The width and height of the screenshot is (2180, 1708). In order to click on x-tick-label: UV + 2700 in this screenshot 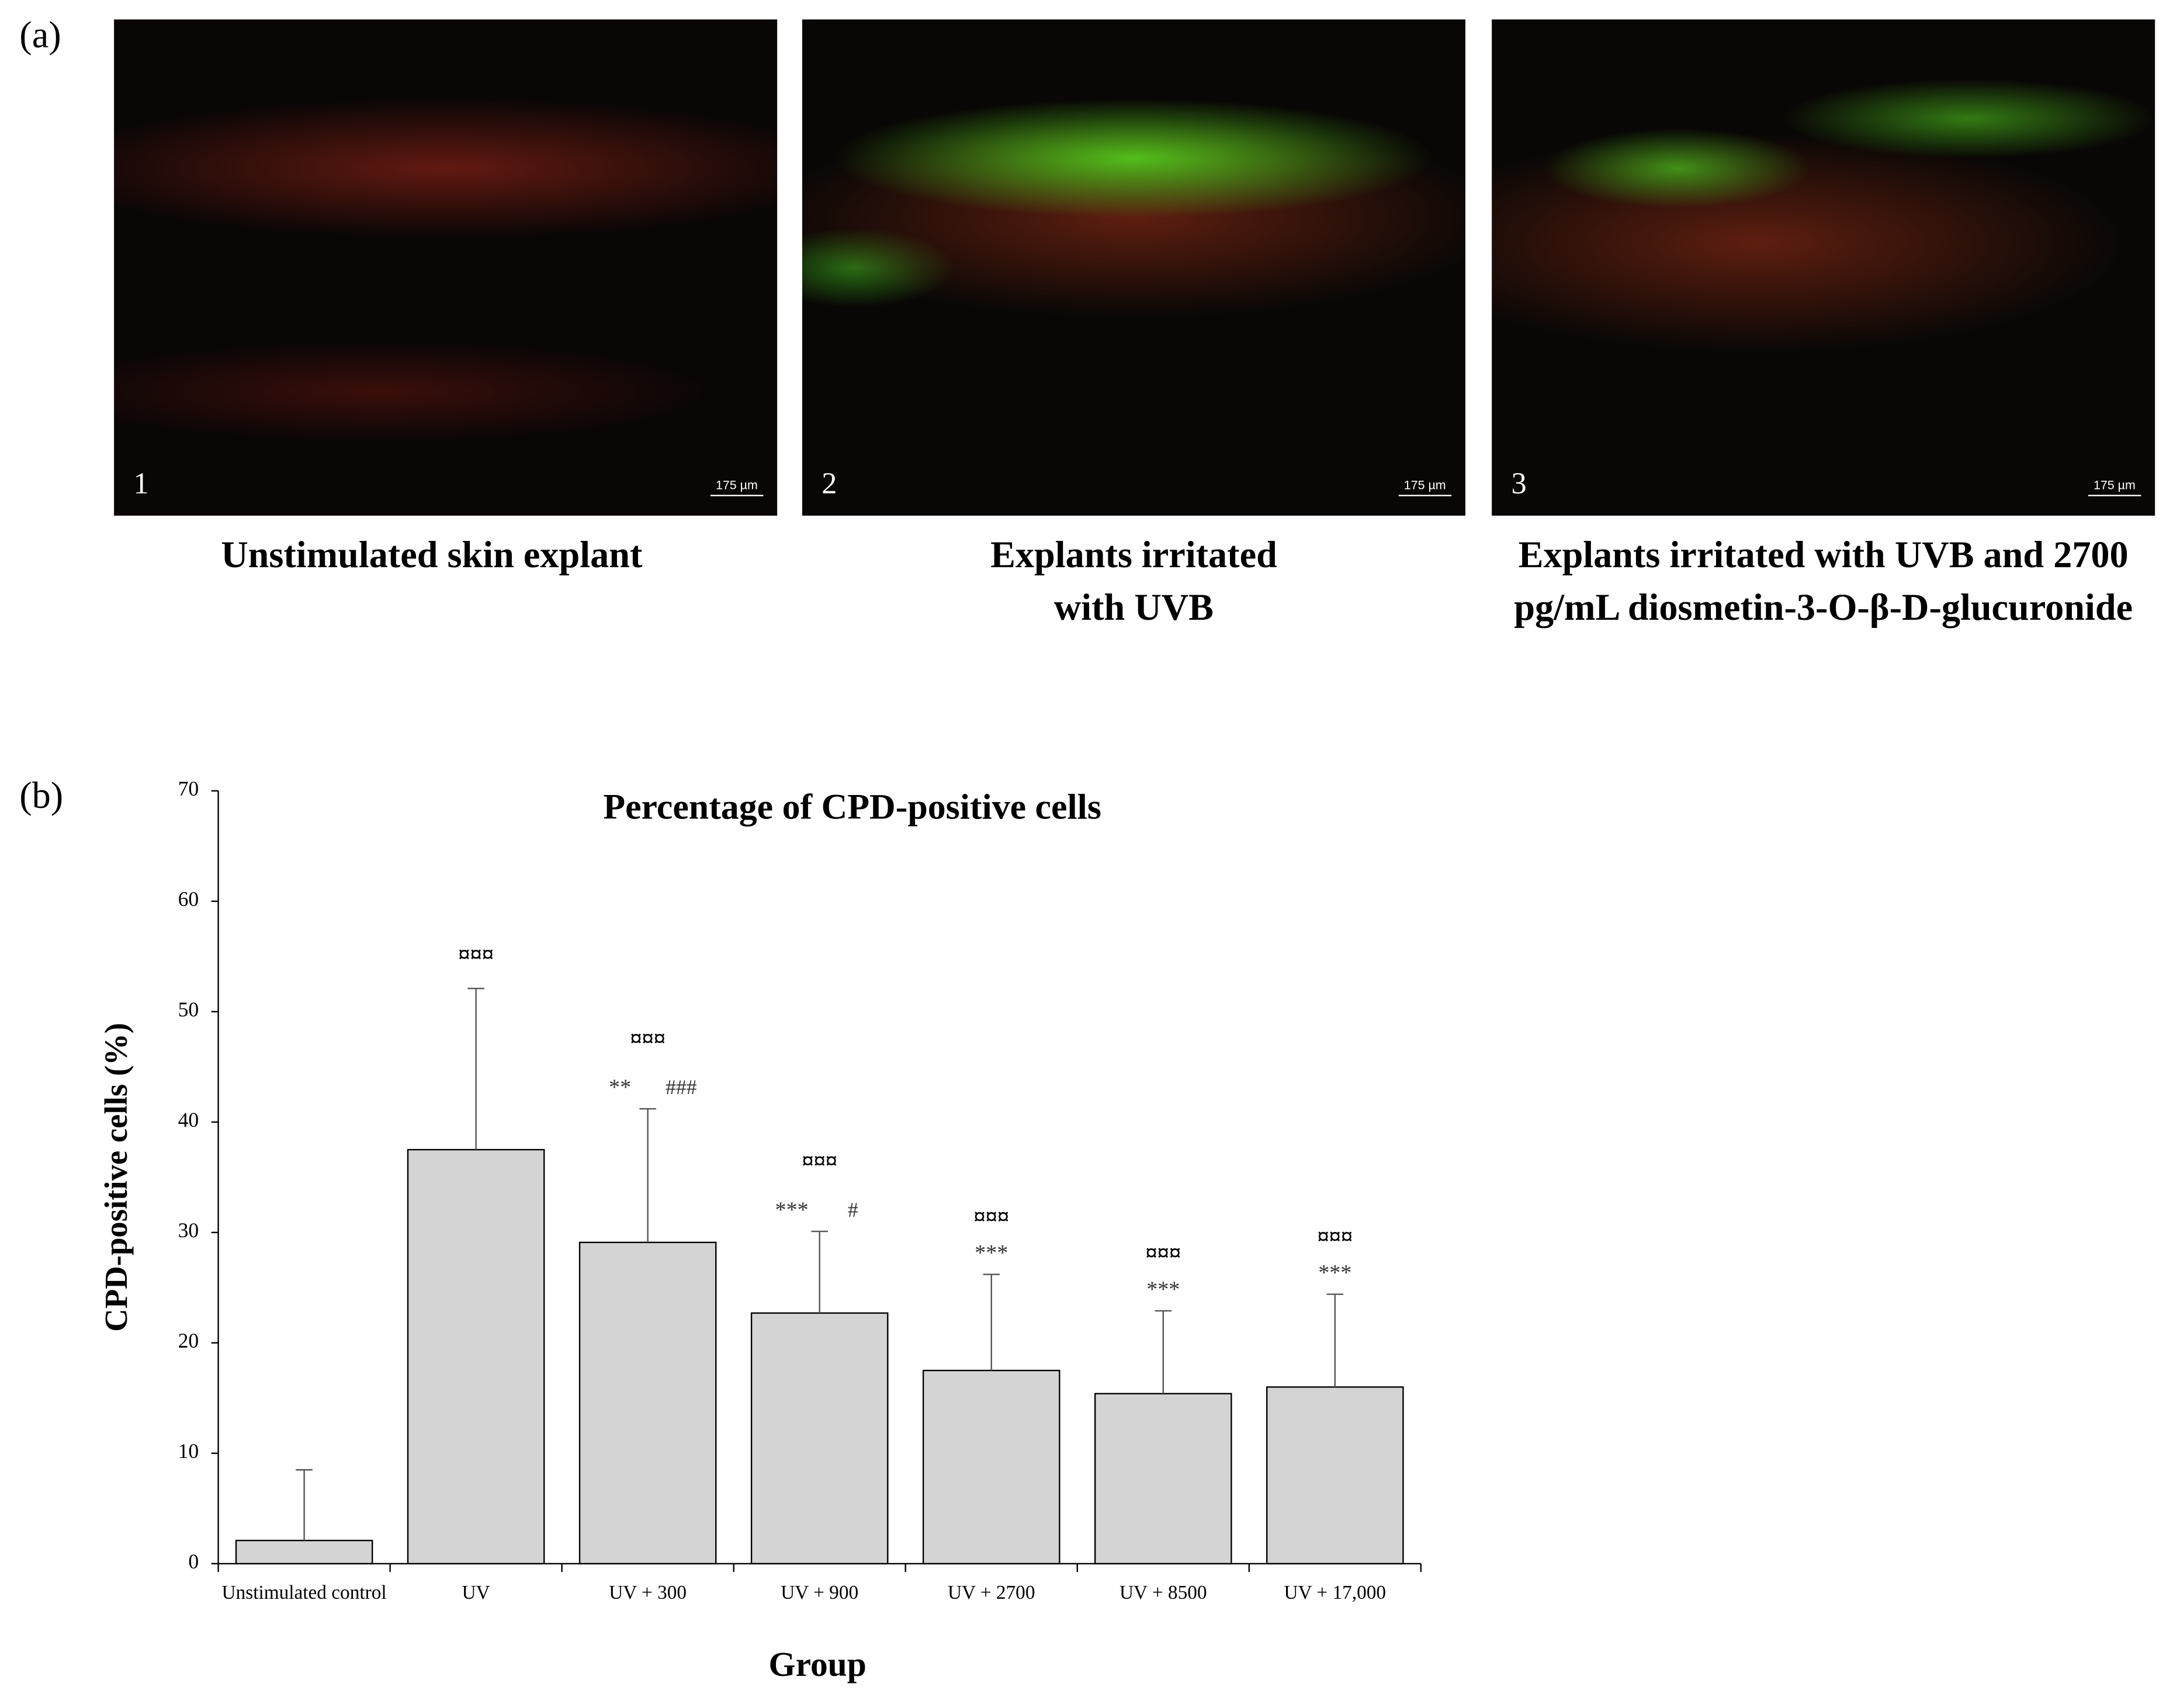, I will do `click(991, 1592)`.